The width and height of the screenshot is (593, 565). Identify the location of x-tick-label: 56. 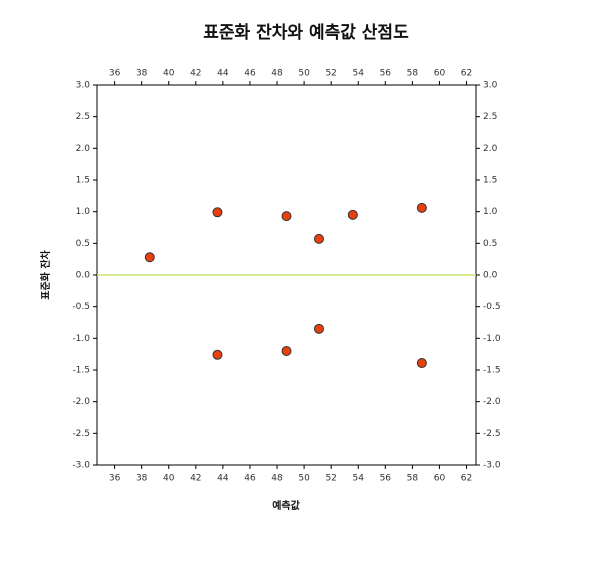
(386, 479).